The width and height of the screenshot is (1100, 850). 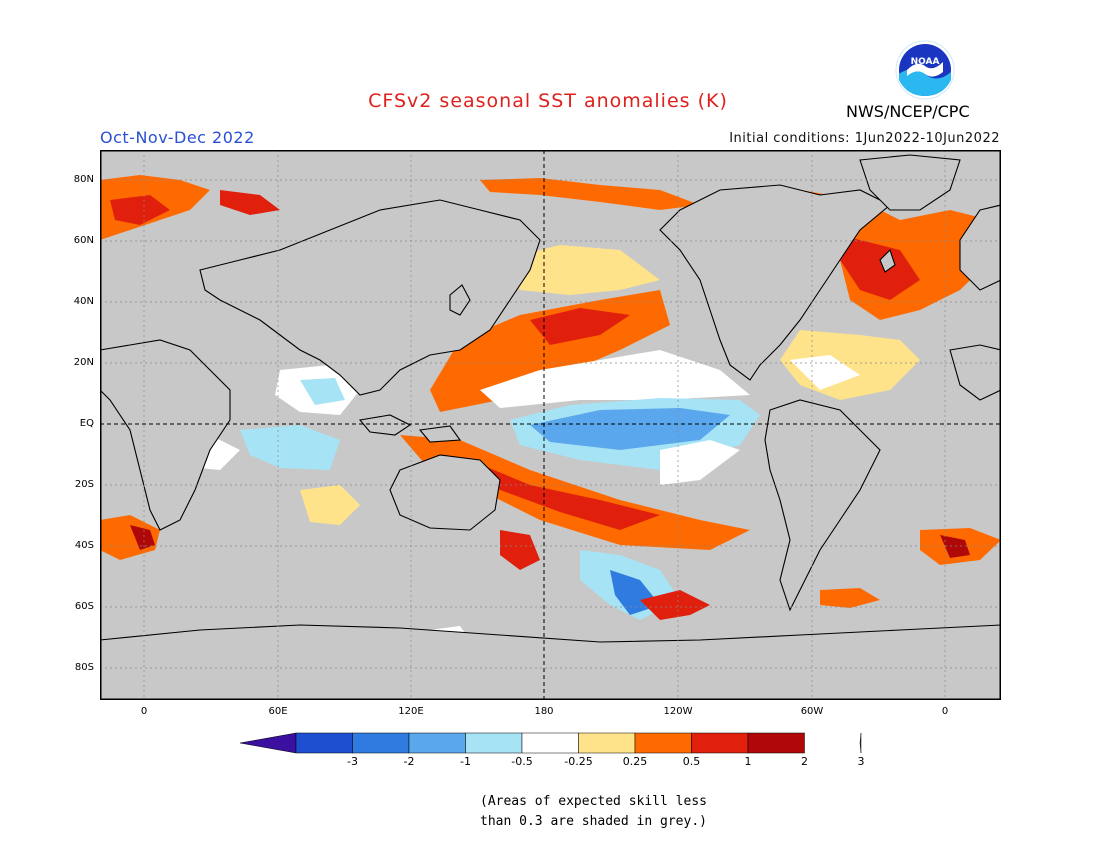 I want to click on lat-label-40s: 40S, so click(x=84, y=545).